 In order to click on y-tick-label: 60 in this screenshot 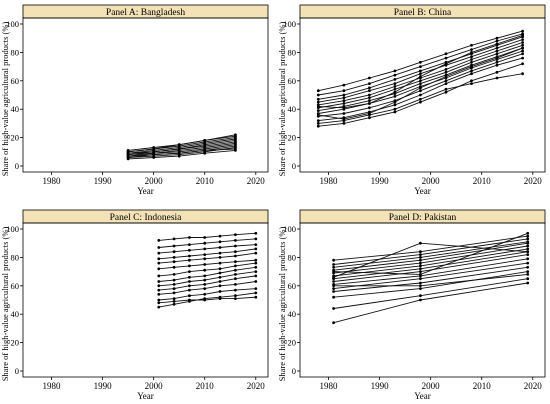, I will do `click(15, 286)`.